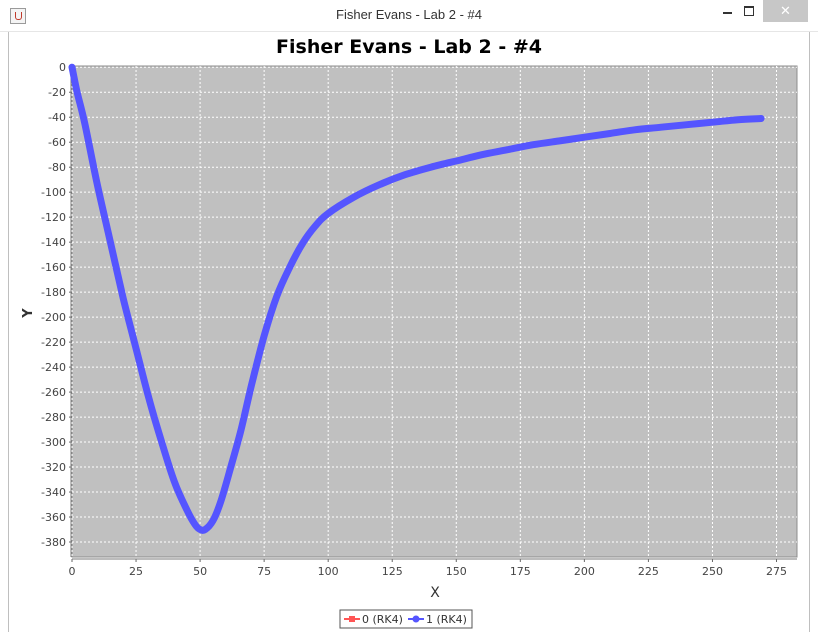  I want to click on minimize-icon, so click(727, 13).